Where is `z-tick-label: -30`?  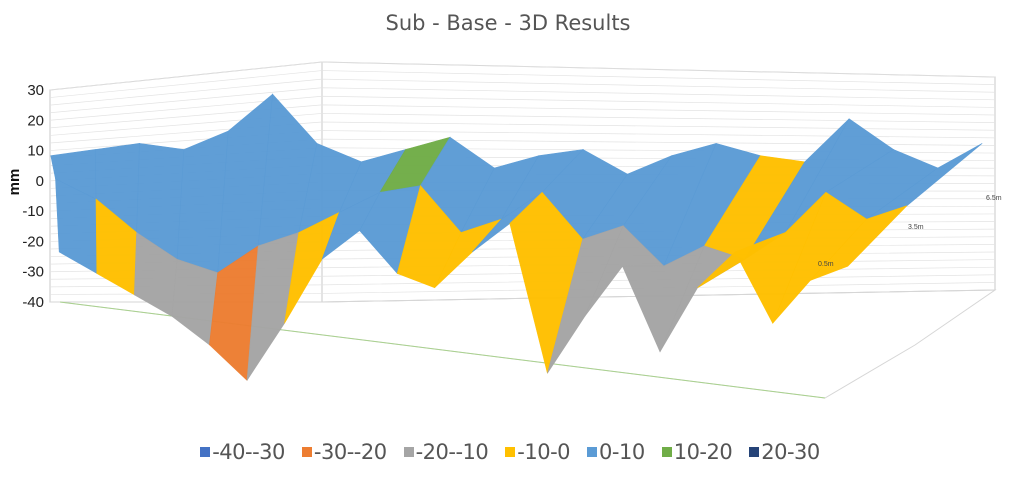 z-tick-label: -30 is located at coordinates (33, 272).